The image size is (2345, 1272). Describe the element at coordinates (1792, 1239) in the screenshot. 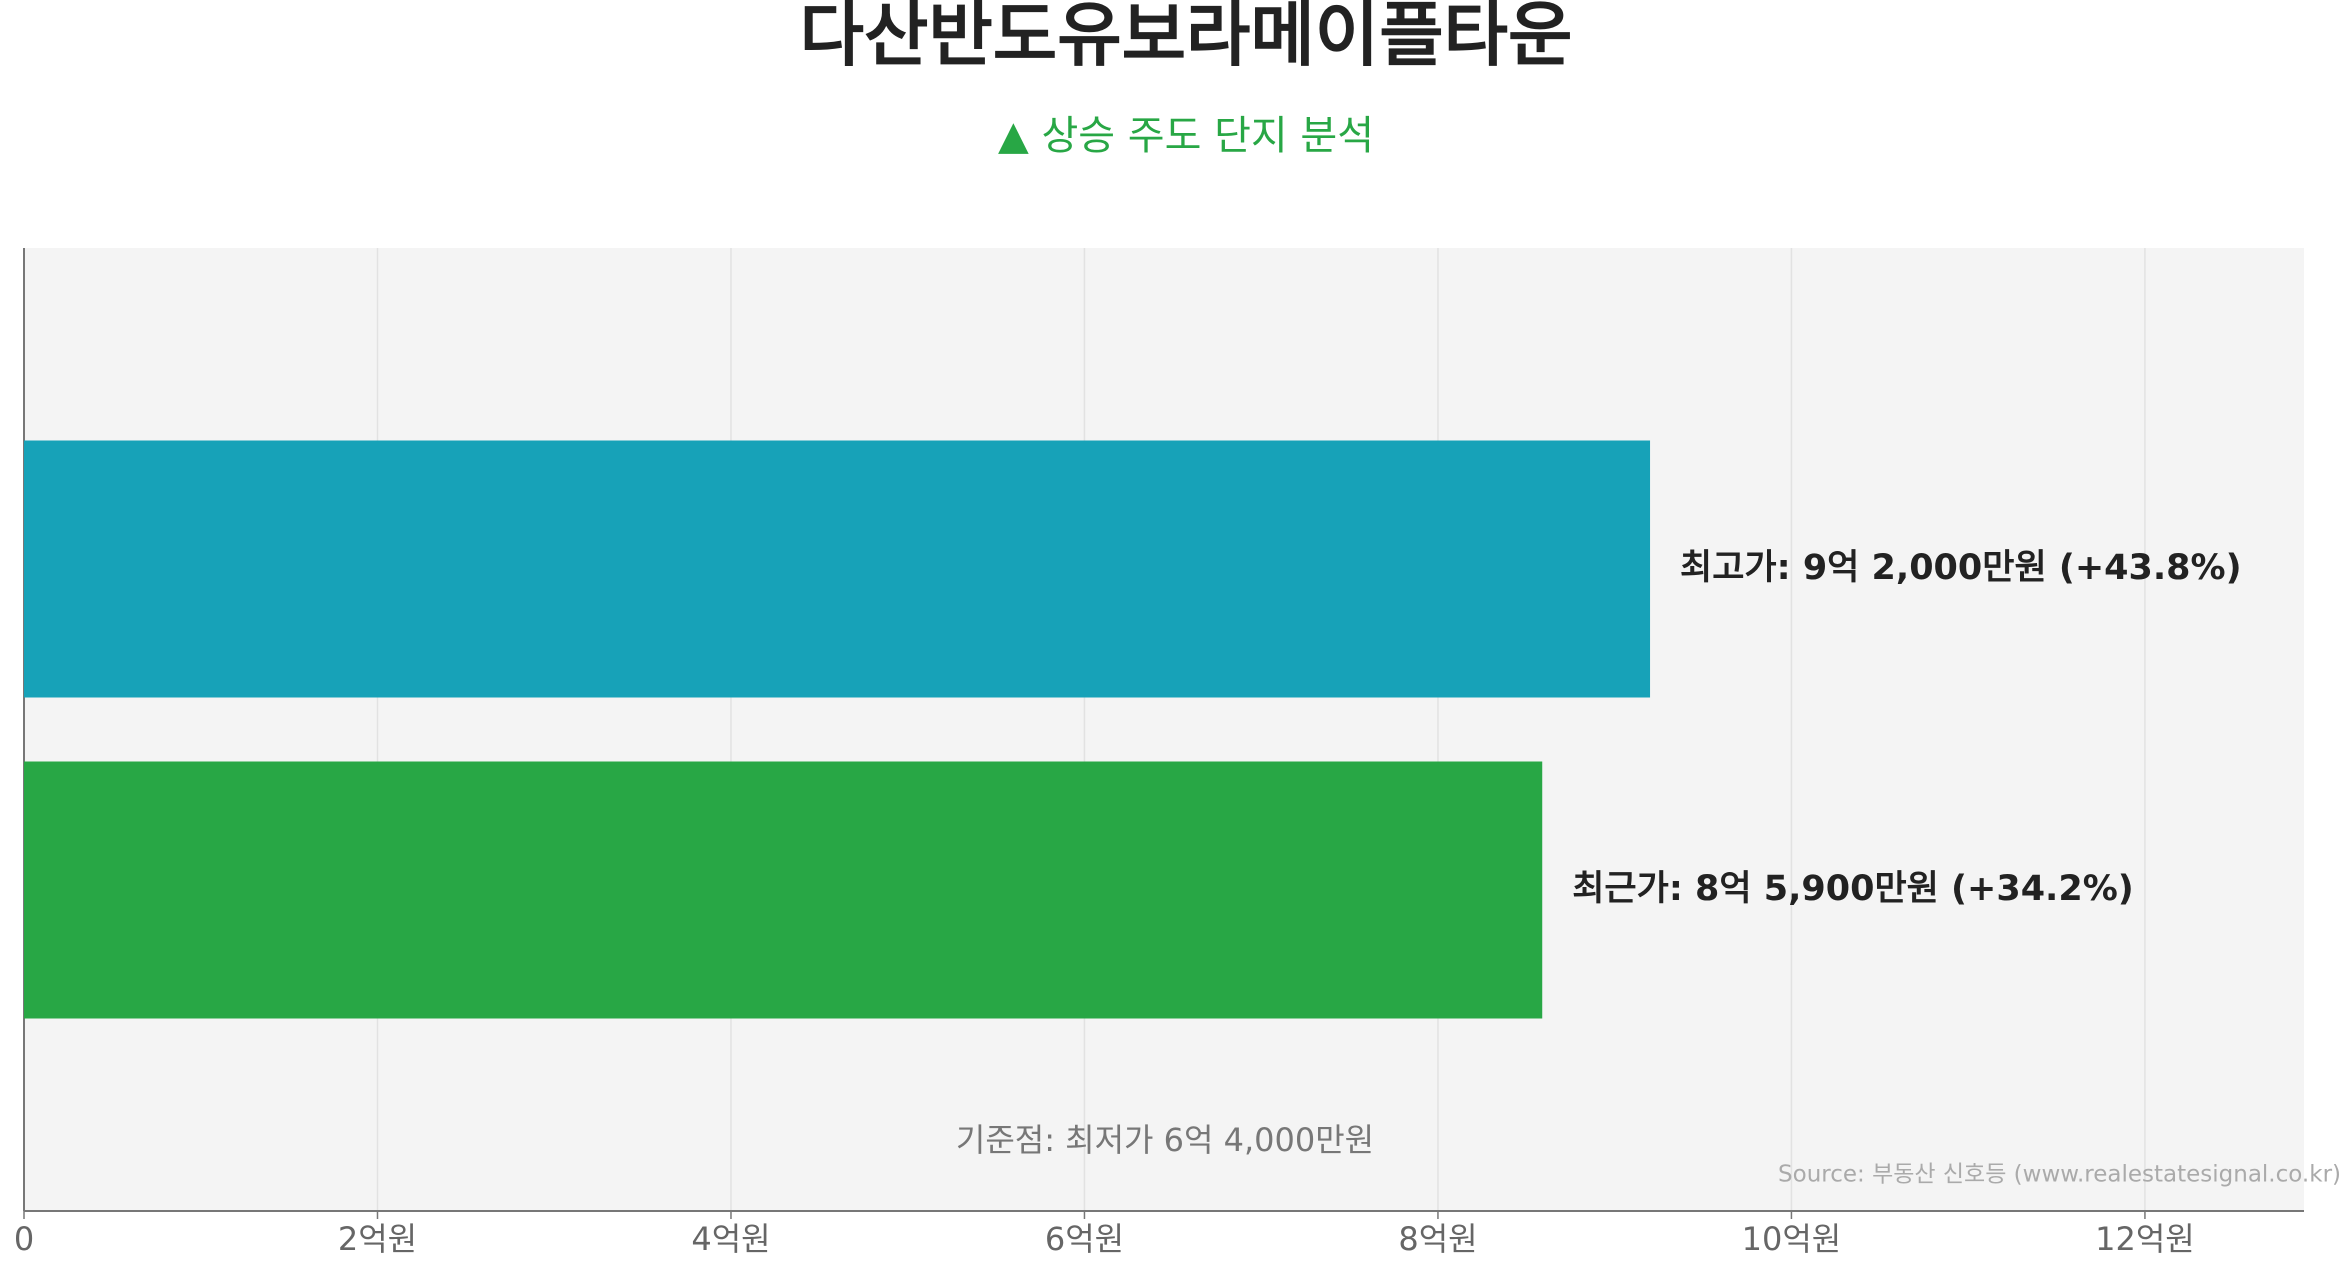

I see `x-tick-label: 10억원` at that location.